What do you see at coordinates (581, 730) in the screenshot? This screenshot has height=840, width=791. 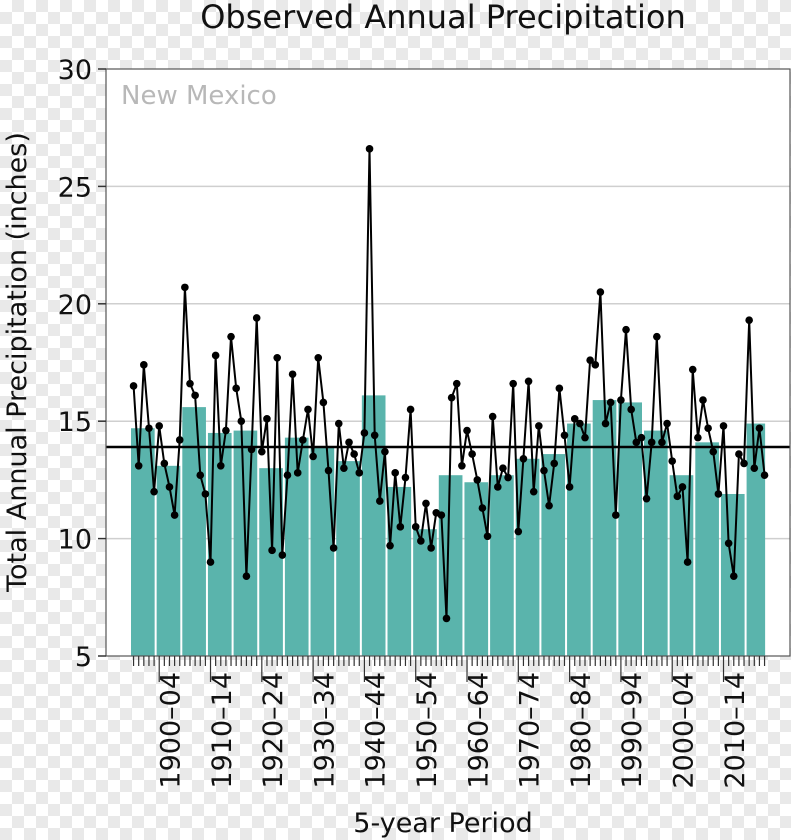 I see `x-tick-label: 1980–84` at bounding box center [581, 730].